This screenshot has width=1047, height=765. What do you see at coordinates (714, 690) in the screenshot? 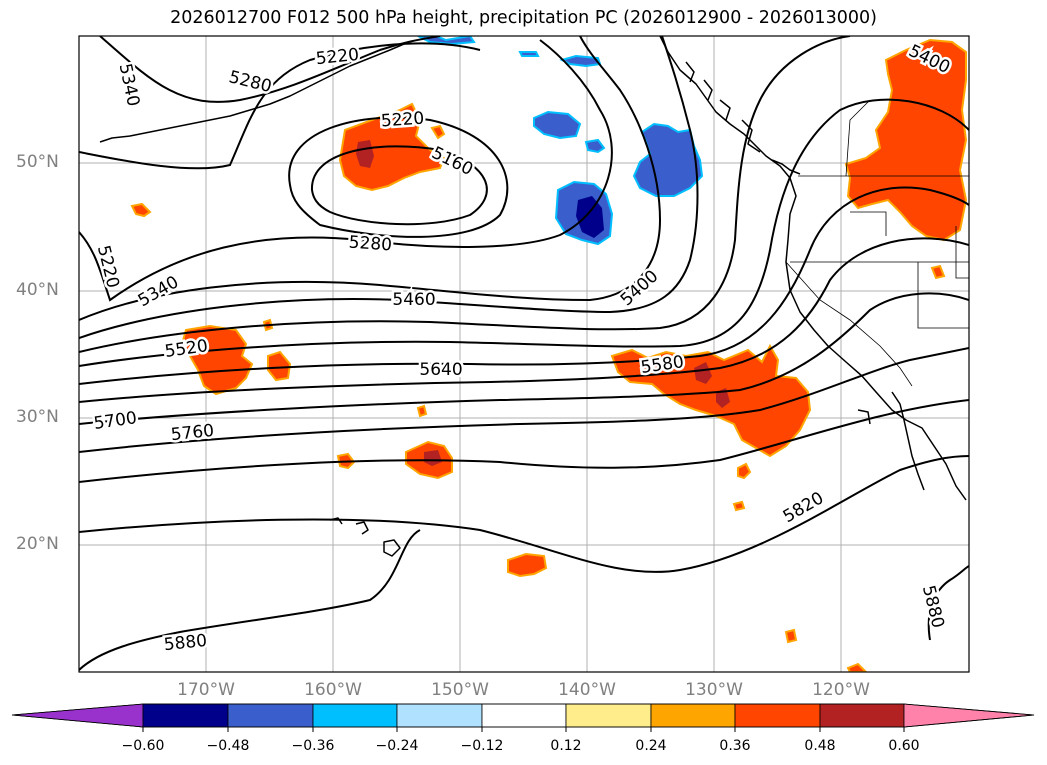
I see `lon-label-130w: 130°W` at bounding box center [714, 690].